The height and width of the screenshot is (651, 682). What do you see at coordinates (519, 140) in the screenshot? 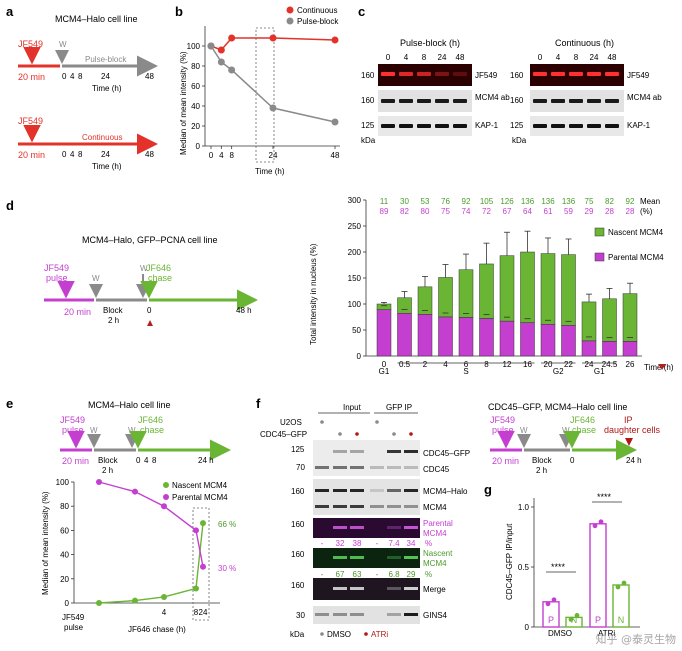
I see `c-kda-right: kDa` at bounding box center [519, 140].